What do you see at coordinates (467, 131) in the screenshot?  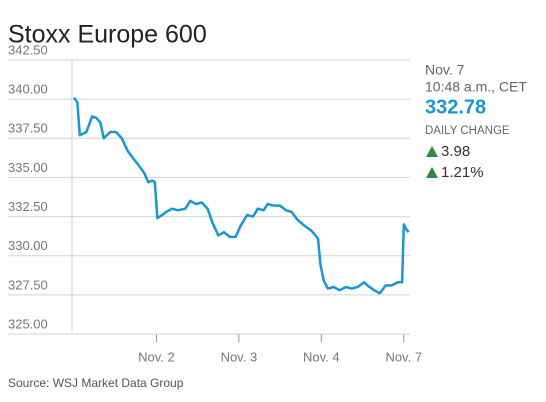 I see `info-change-label: DAILY CHANGE` at bounding box center [467, 131].